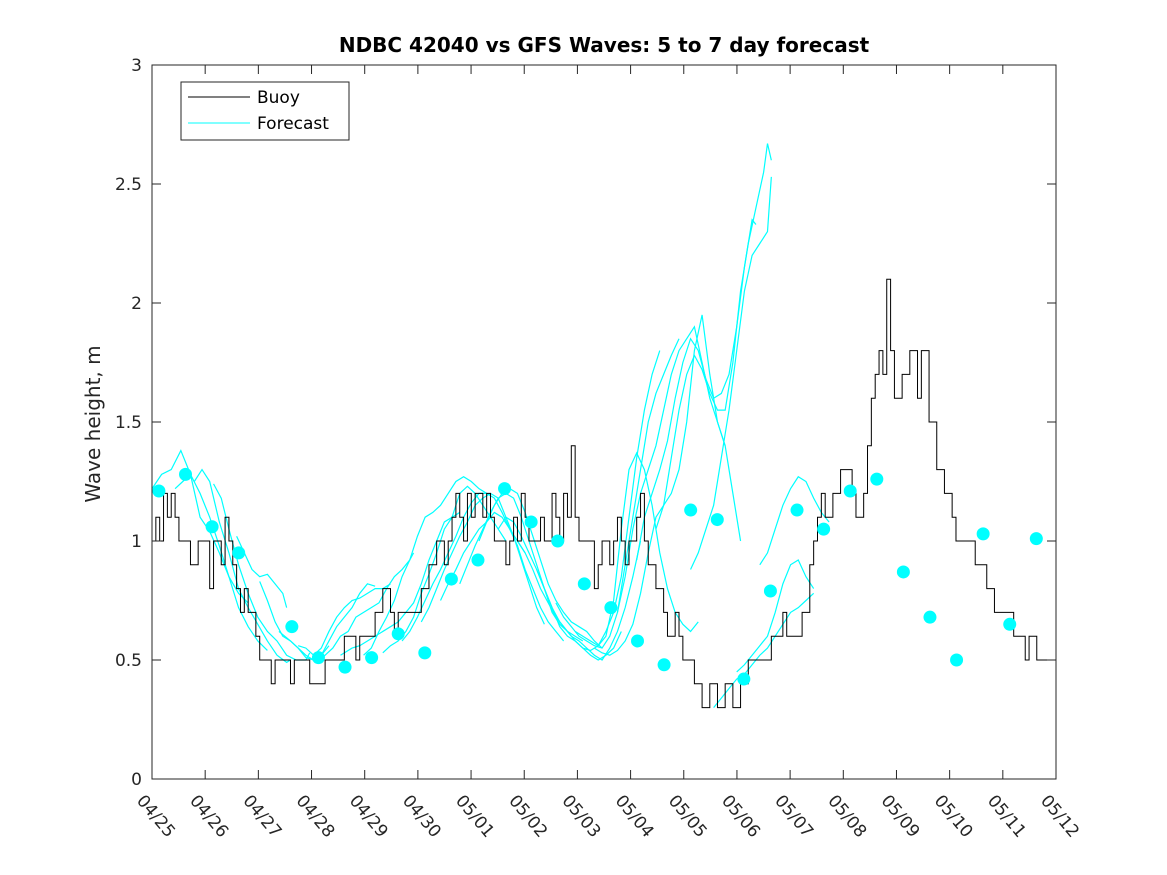 The height and width of the screenshot is (875, 1167). I want to click on y-axis-label: Wave height, m, so click(93, 423).